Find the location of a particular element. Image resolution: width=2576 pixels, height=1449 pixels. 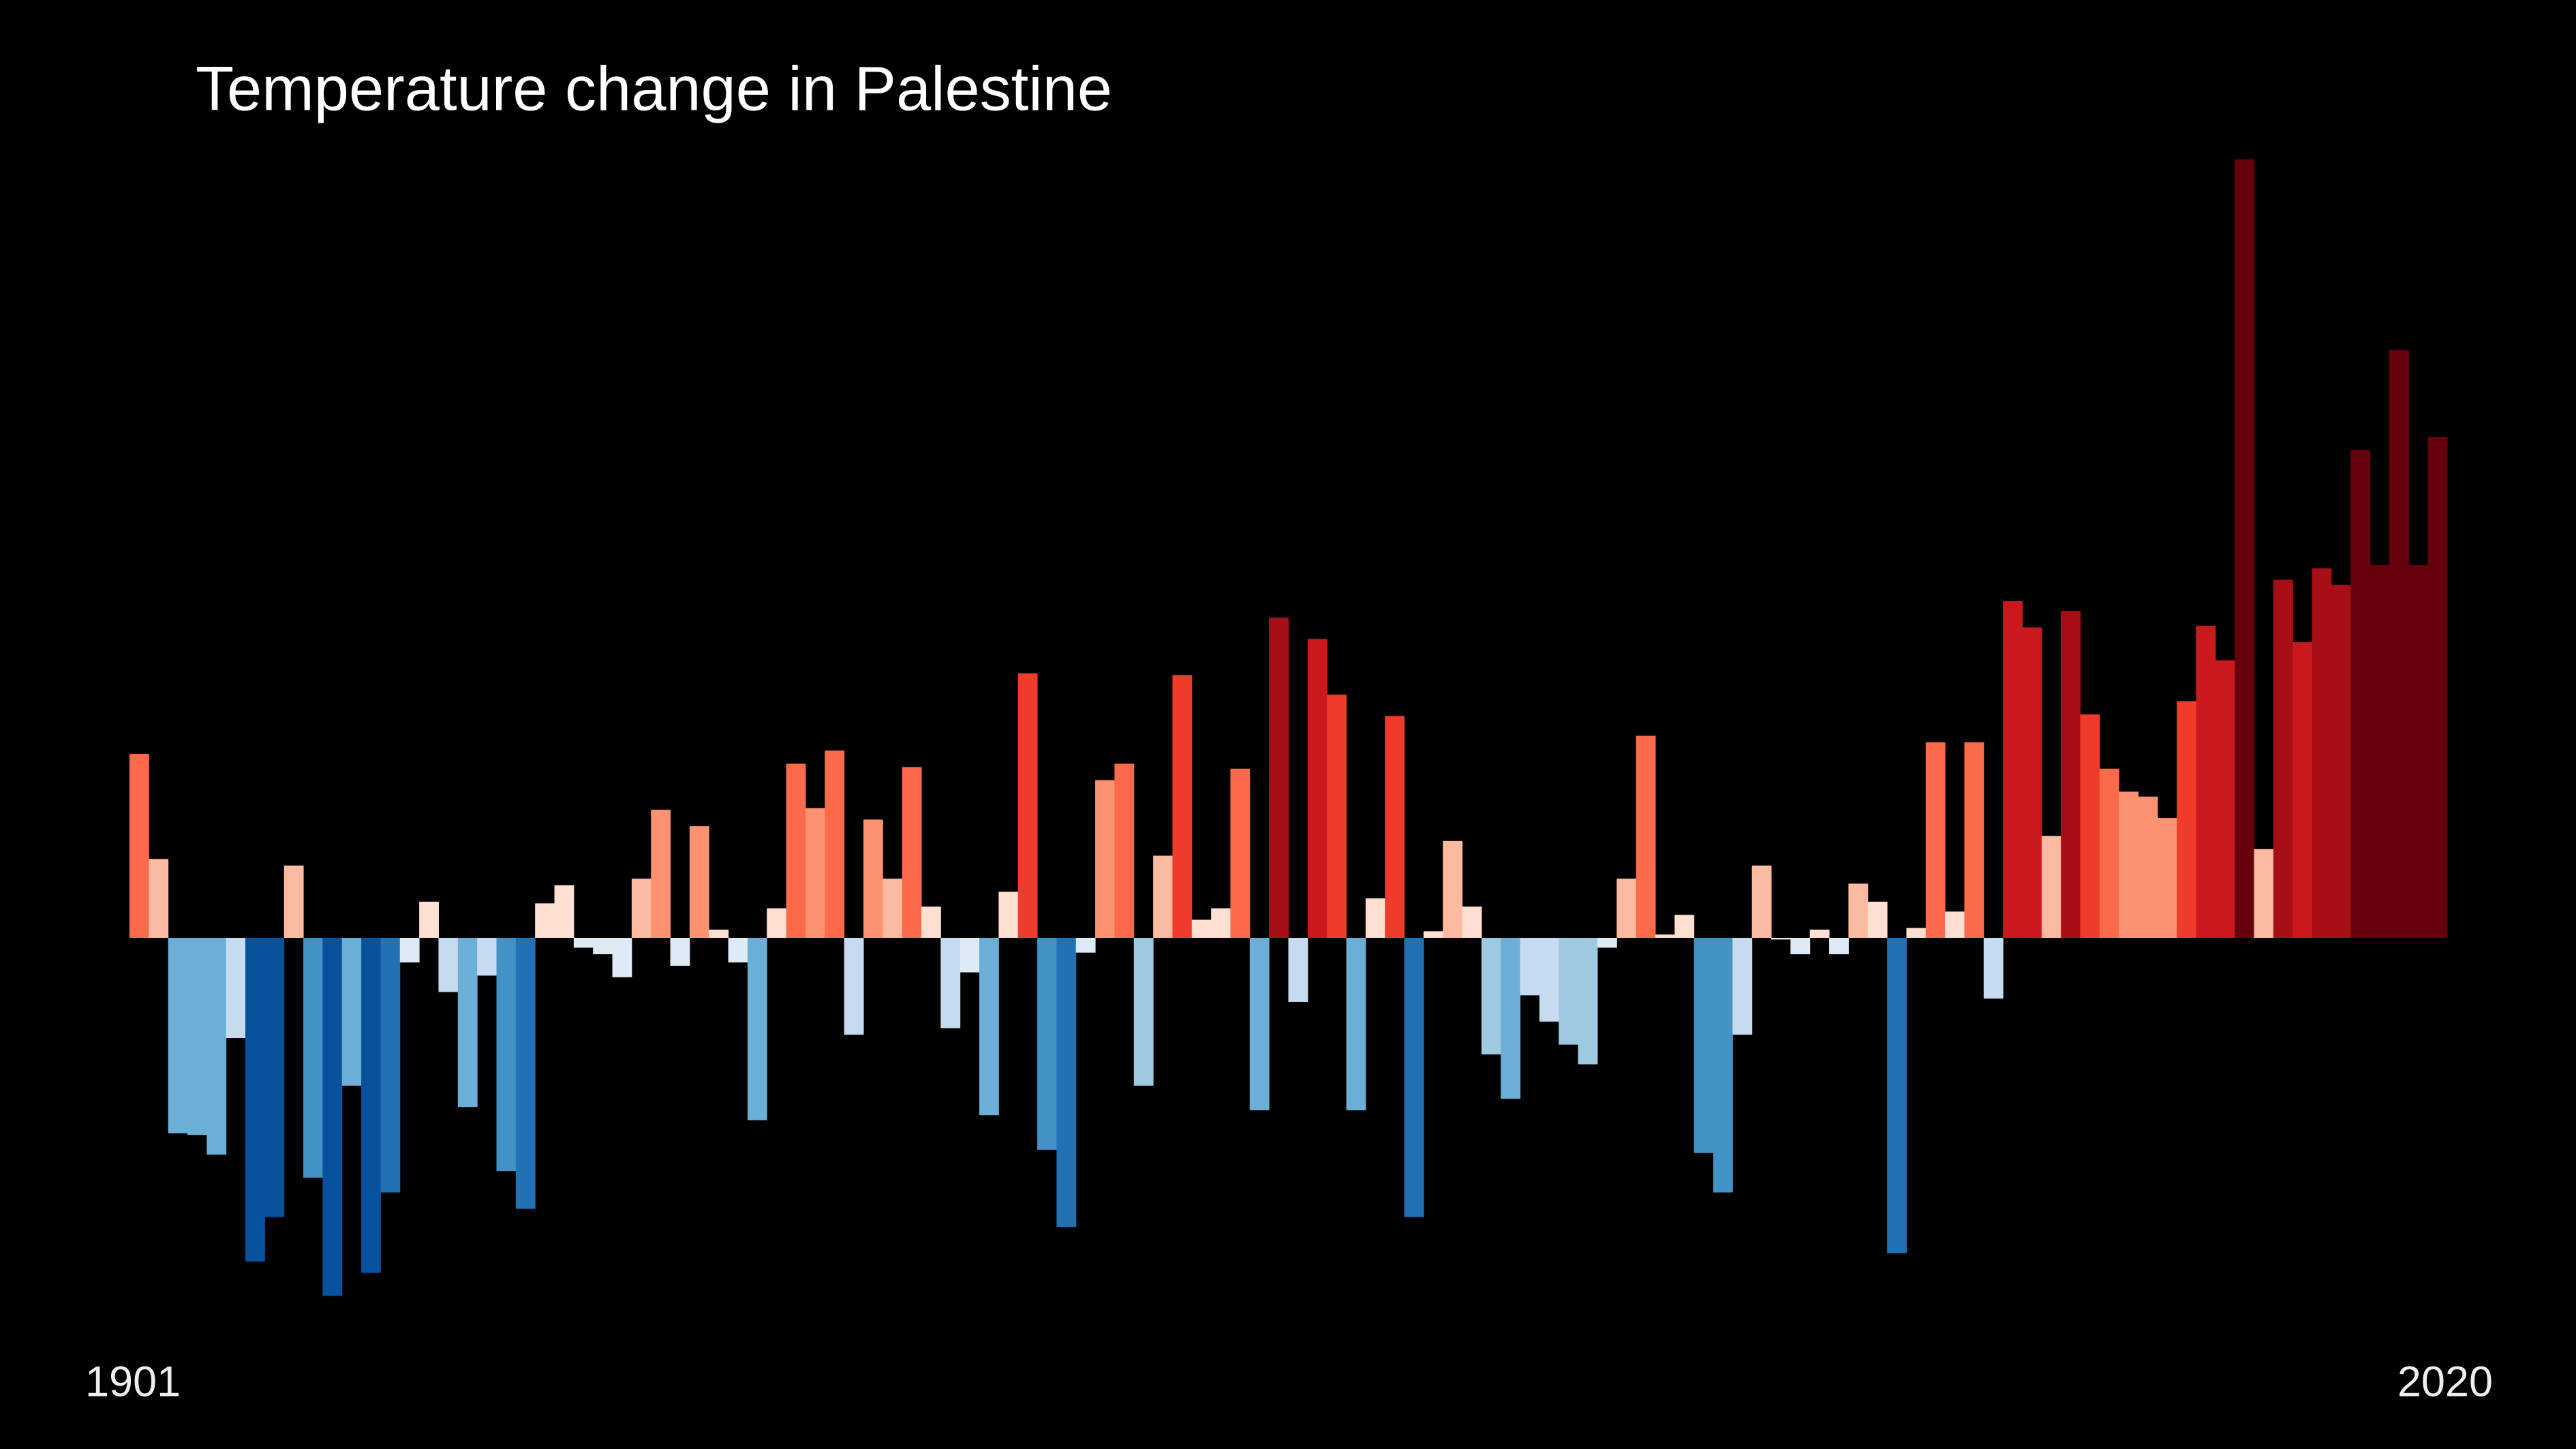

x-tick-label: 2020 is located at coordinates (2445, 1382).